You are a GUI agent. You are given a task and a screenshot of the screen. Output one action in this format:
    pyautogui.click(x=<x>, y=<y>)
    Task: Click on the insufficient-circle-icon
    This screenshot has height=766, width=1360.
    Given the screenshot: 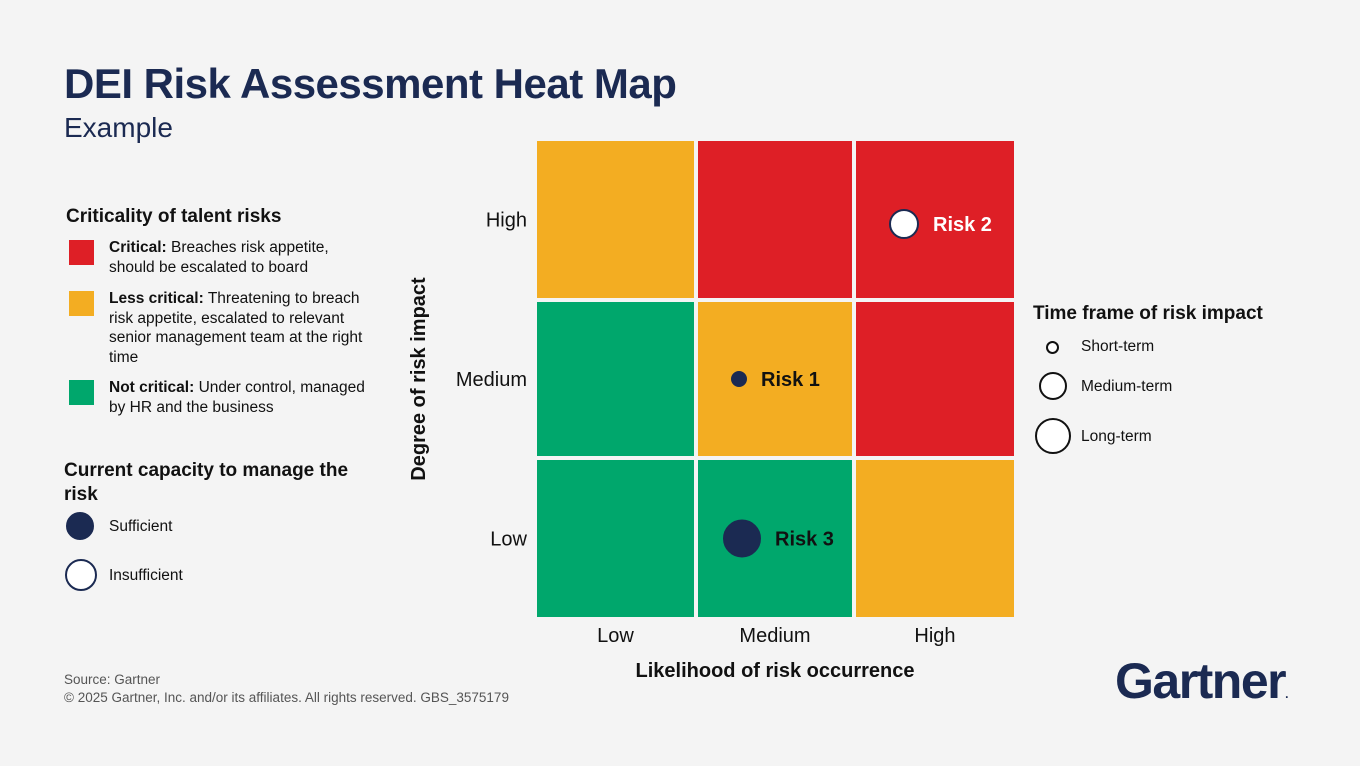 What is the action you would take?
    pyautogui.click(x=81, y=575)
    